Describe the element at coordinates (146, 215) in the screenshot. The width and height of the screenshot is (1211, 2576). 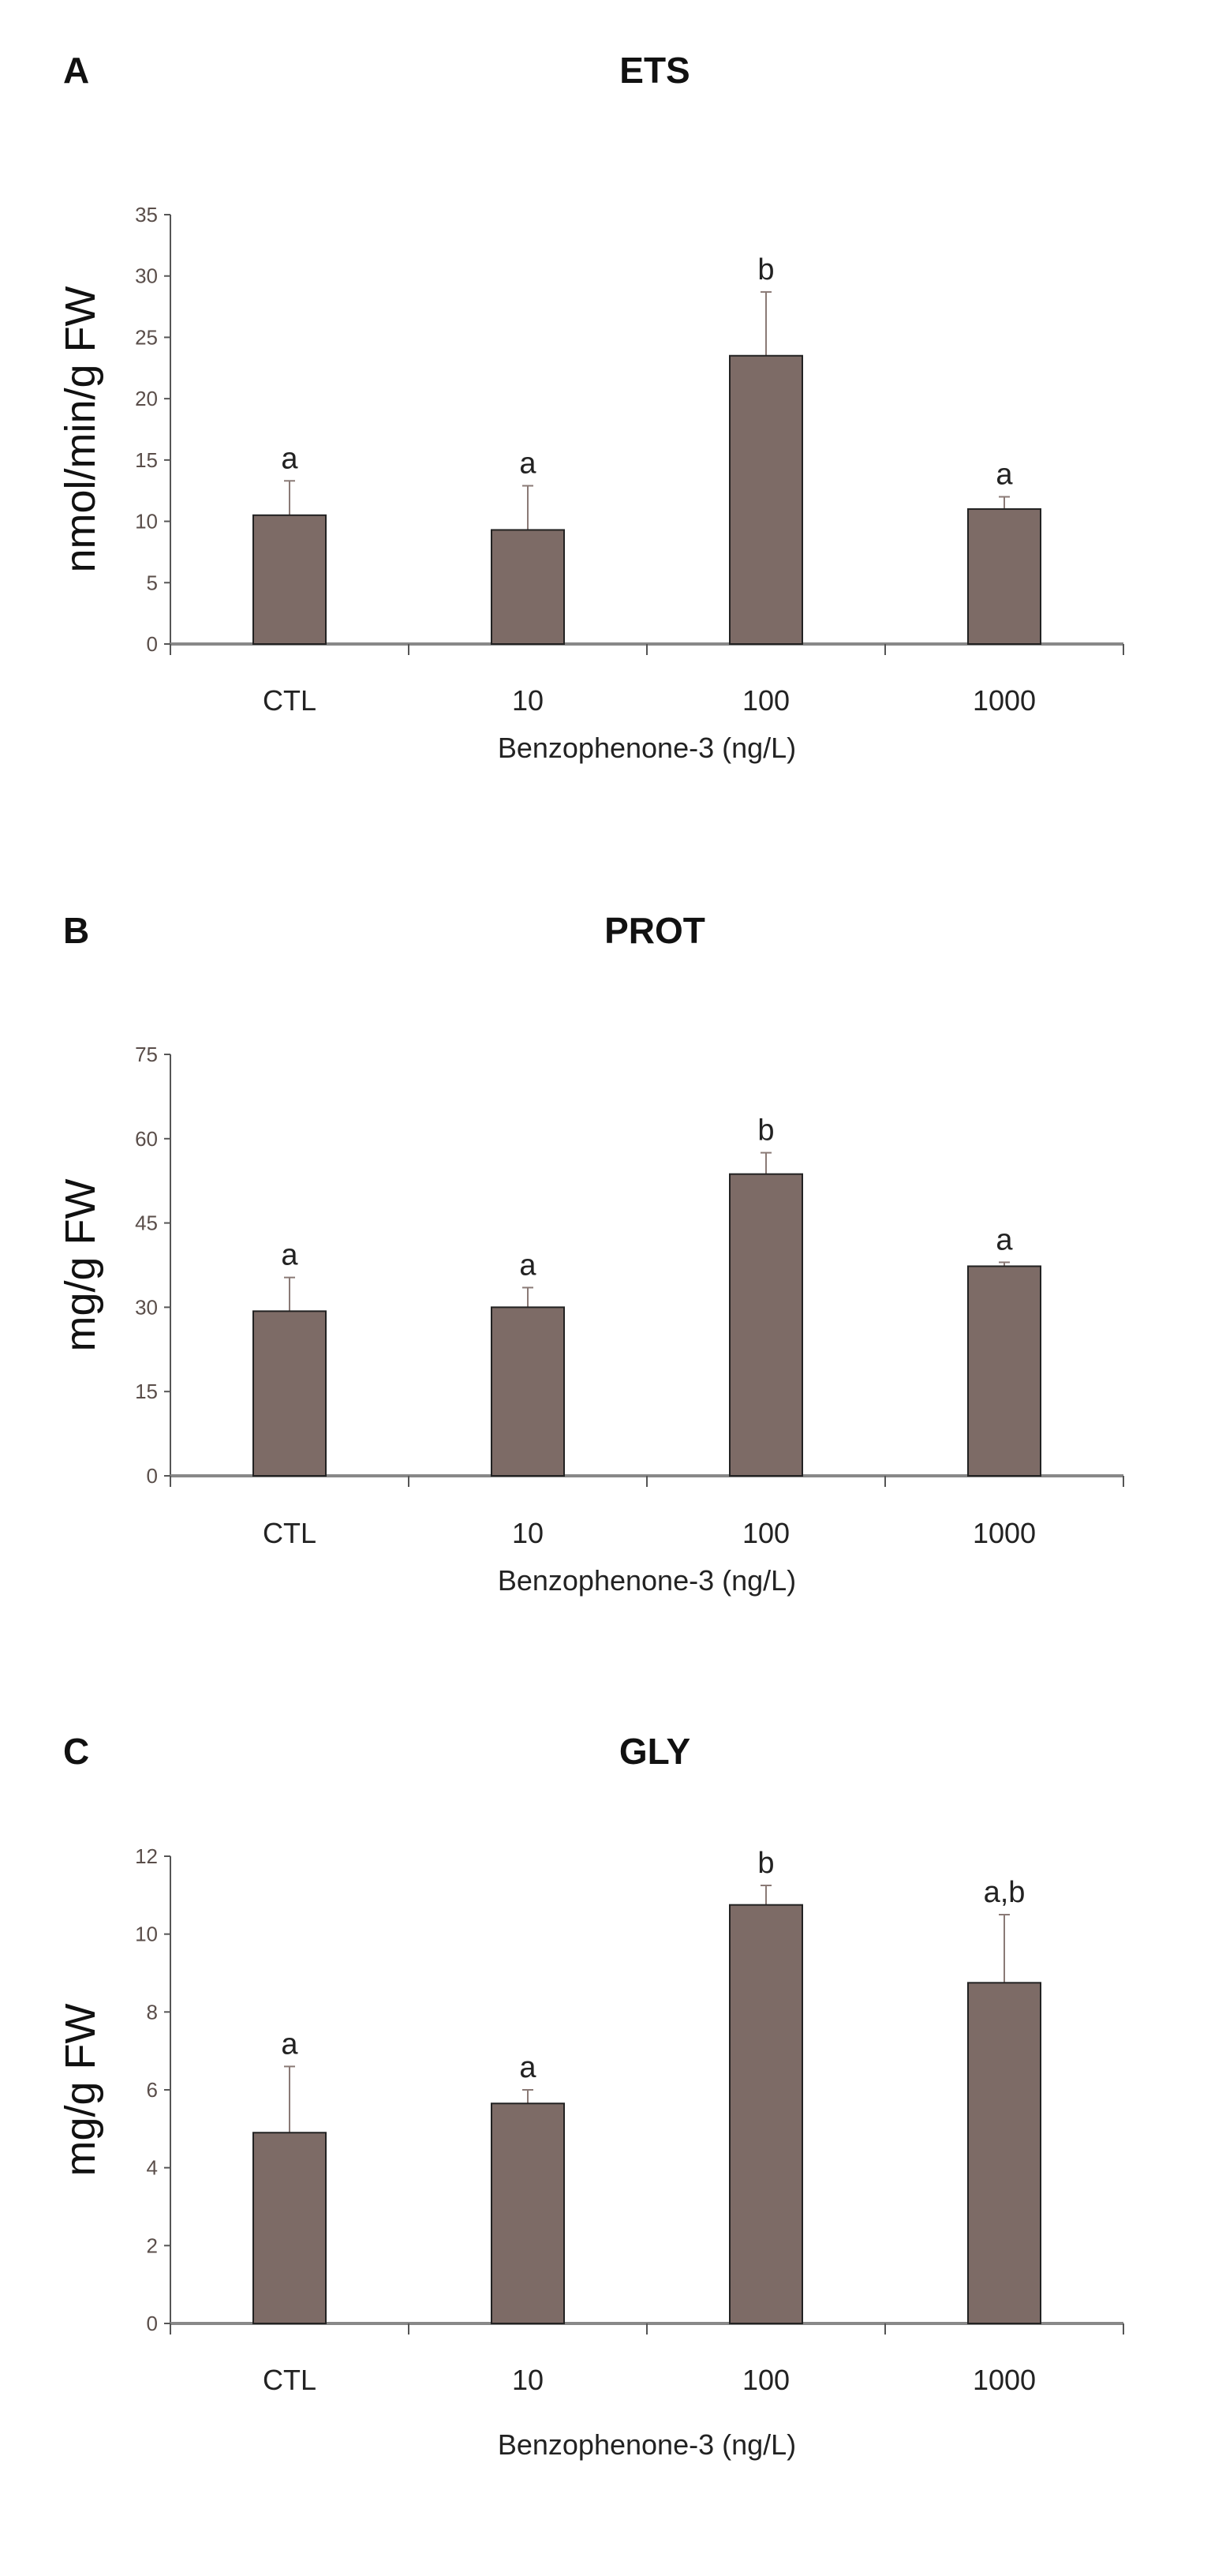
I see `y-tick-label: 35` at that location.